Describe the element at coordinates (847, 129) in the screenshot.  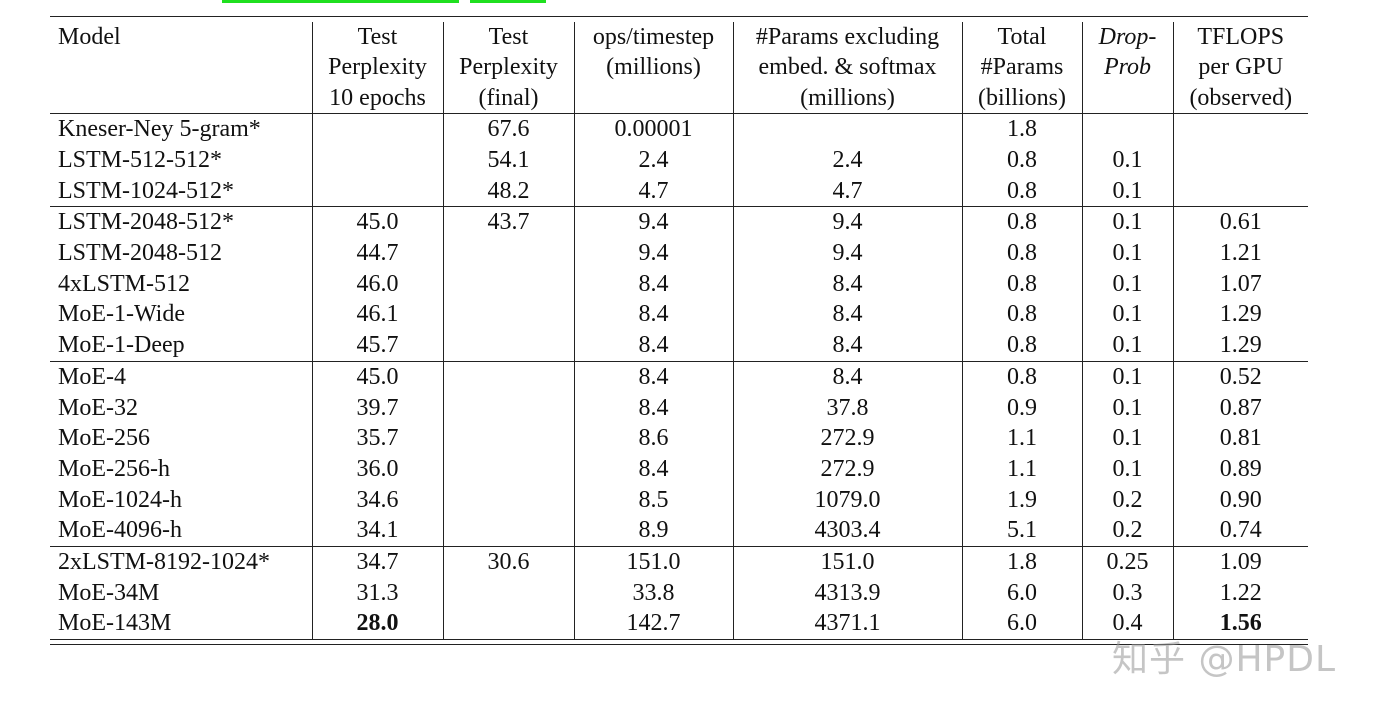
I see `cell-params-excluding-embed` at that location.